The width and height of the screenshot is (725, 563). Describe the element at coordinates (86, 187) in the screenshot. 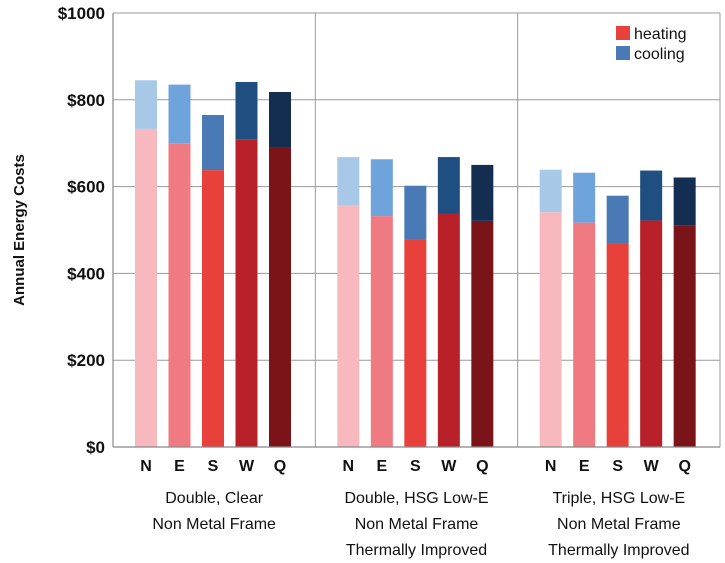

I see `y-tick-label: $600` at that location.